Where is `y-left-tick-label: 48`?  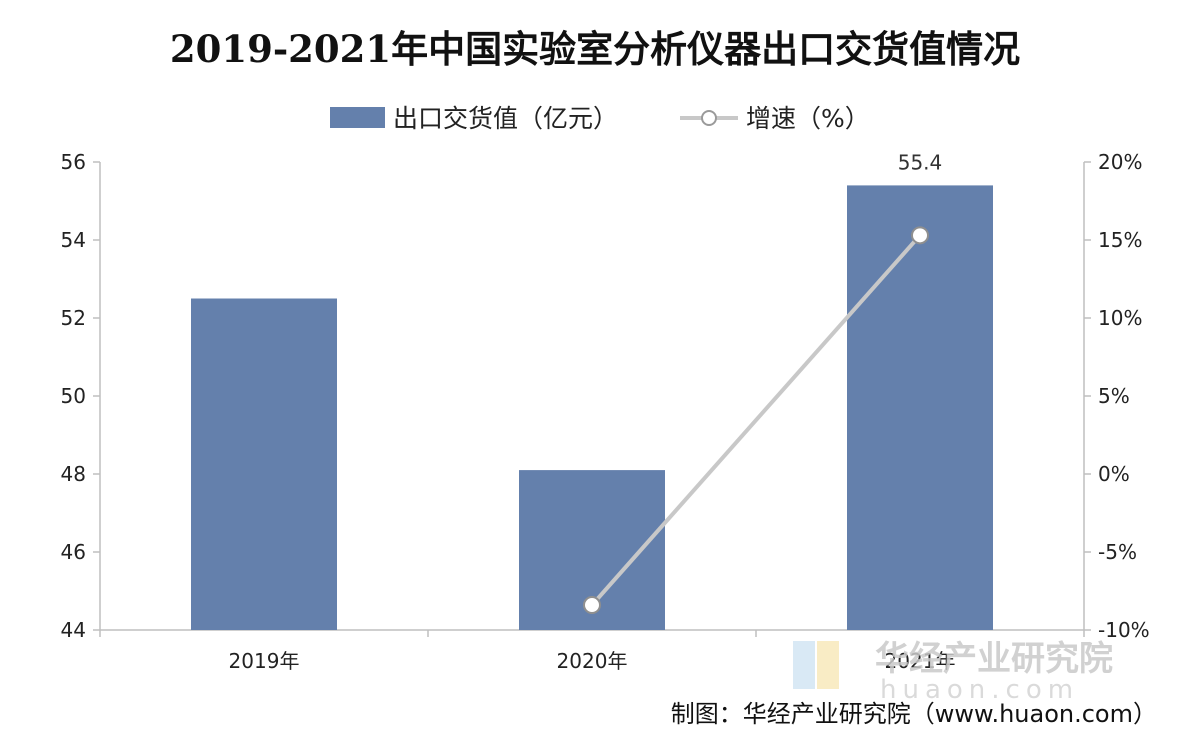 y-left-tick-label: 48 is located at coordinates (73, 474).